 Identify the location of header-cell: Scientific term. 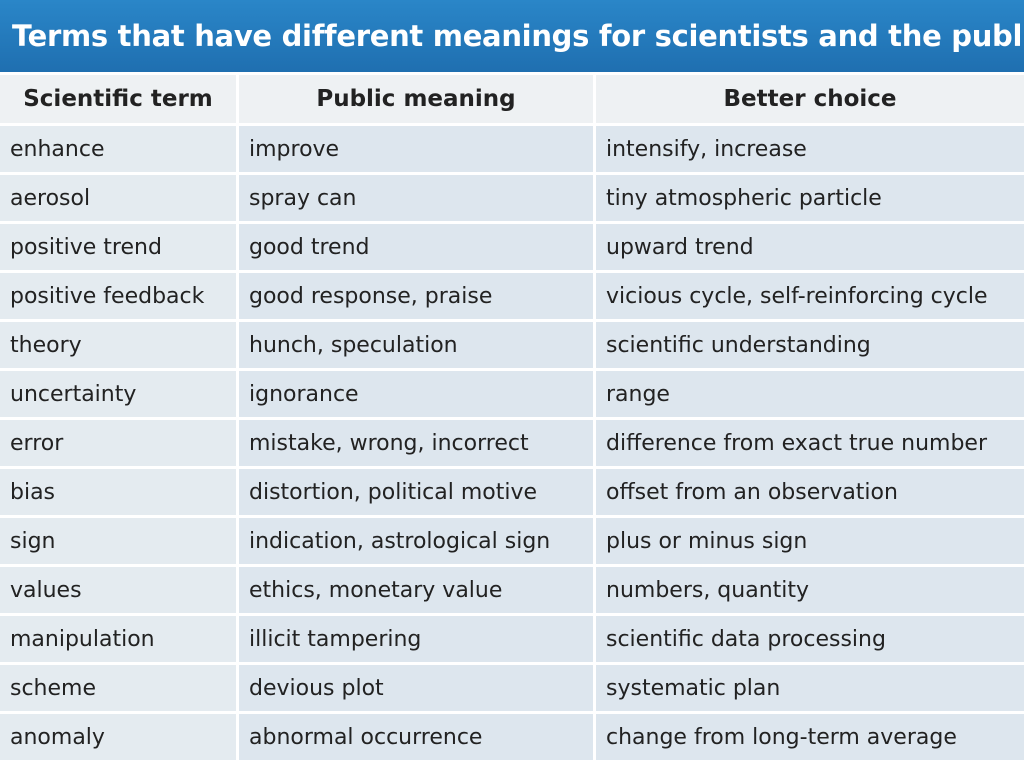
(118, 99).